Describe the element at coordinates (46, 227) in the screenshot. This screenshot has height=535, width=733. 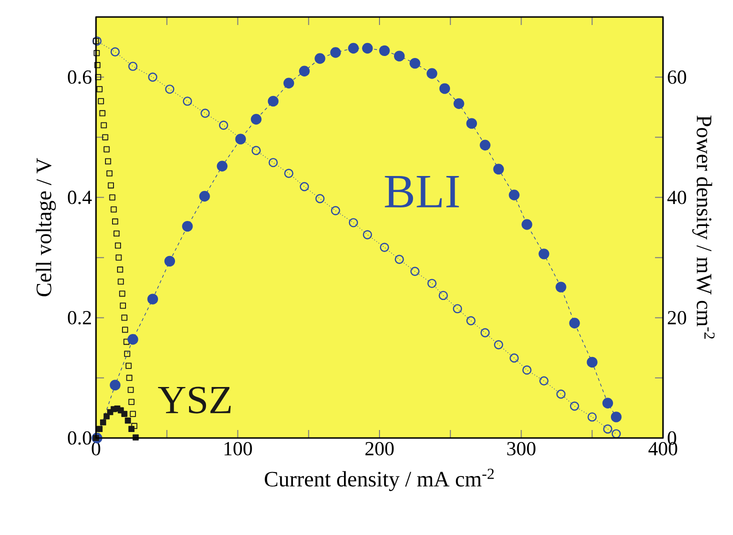
I see `y-axis-title: Cell voltage / V` at that location.